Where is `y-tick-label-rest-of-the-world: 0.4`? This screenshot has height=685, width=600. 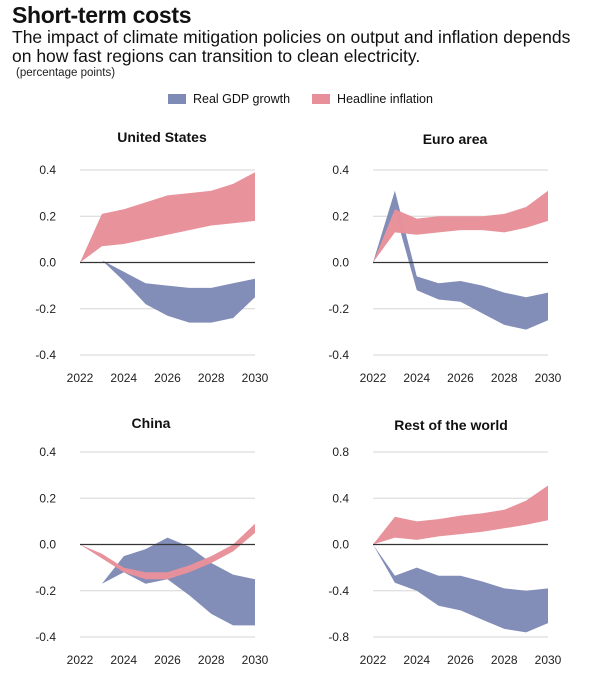 y-tick-label-rest-of-the-world: 0.4 is located at coordinates (340, 498).